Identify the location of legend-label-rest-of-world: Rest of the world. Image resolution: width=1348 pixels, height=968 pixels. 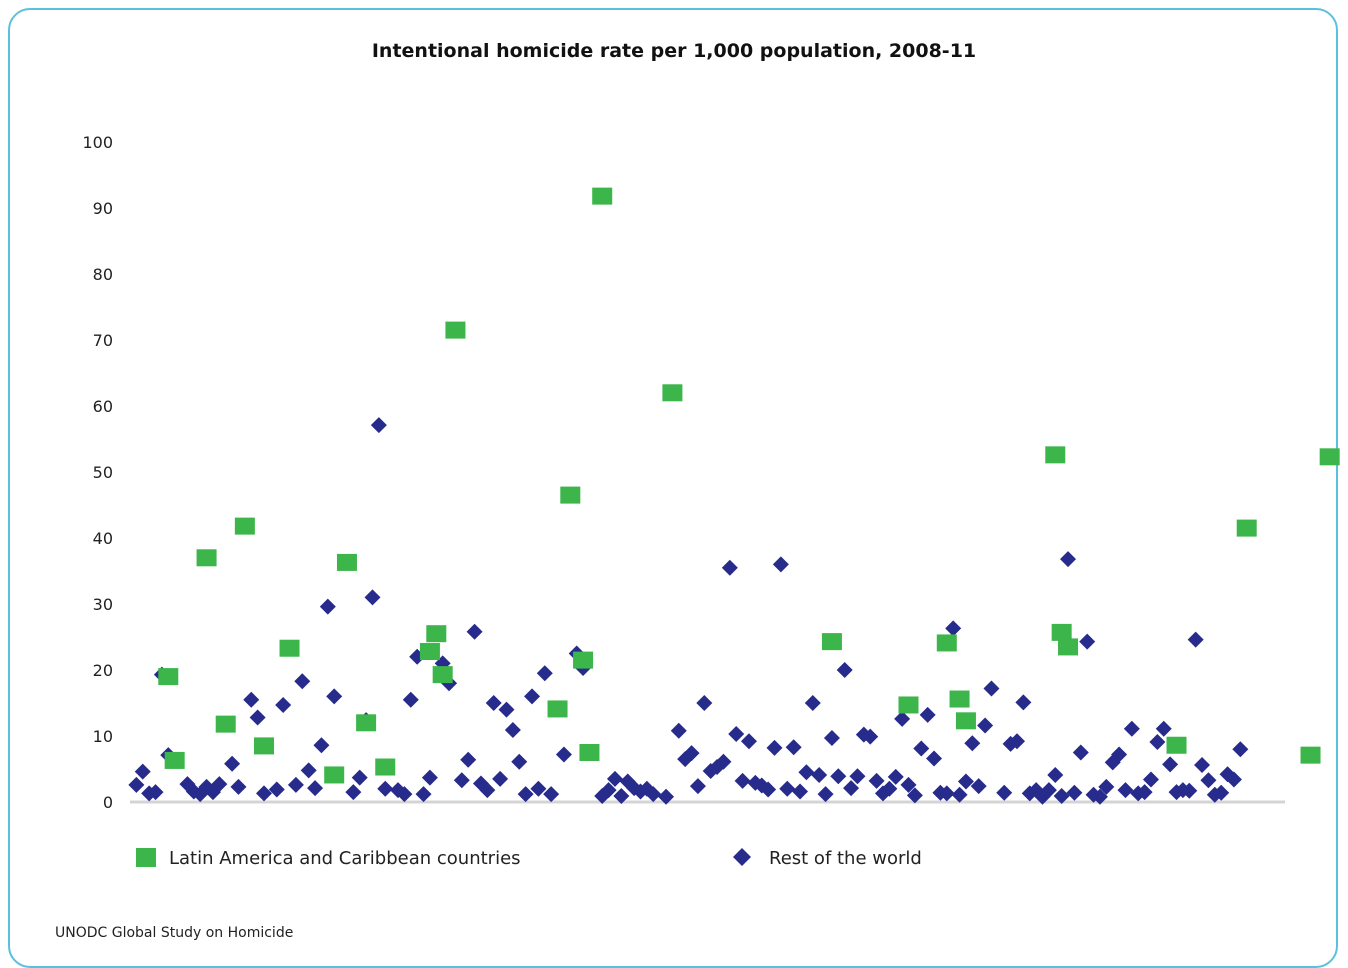
(845, 858).